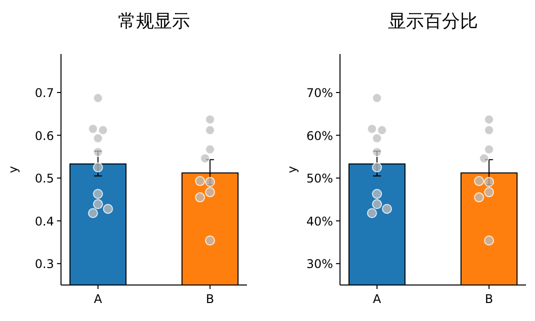  I want to click on chart-title: 显示百分比, so click(433, 21).